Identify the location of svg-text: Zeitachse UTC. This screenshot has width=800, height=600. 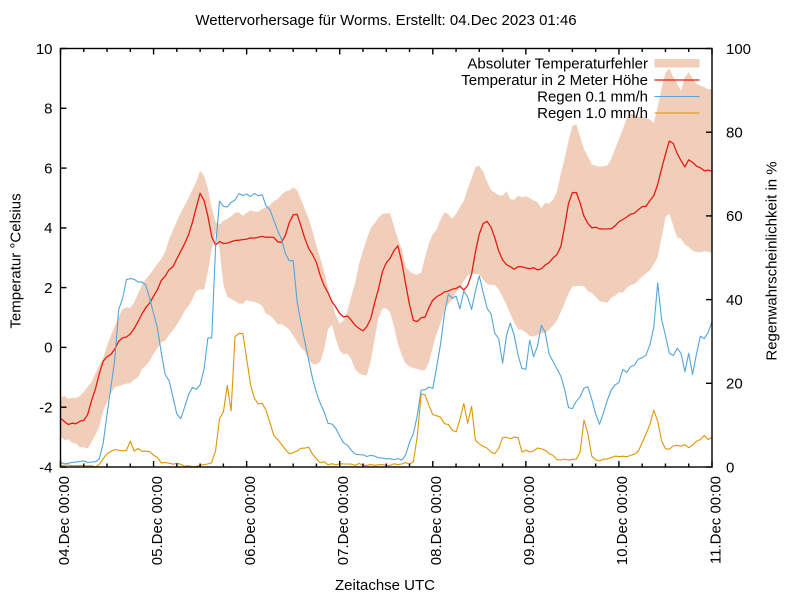
(385, 585).